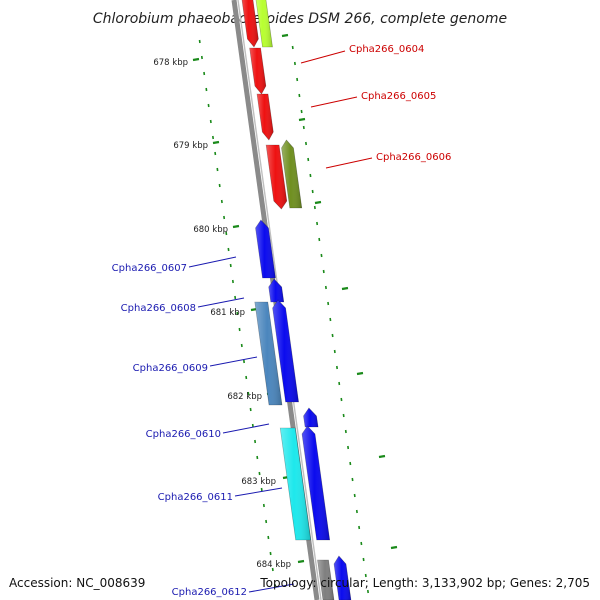 Image resolution: width=600 pixels, height=600 pixels. I want to click on tick-label-678: 678 kbp, so click(170, 63).